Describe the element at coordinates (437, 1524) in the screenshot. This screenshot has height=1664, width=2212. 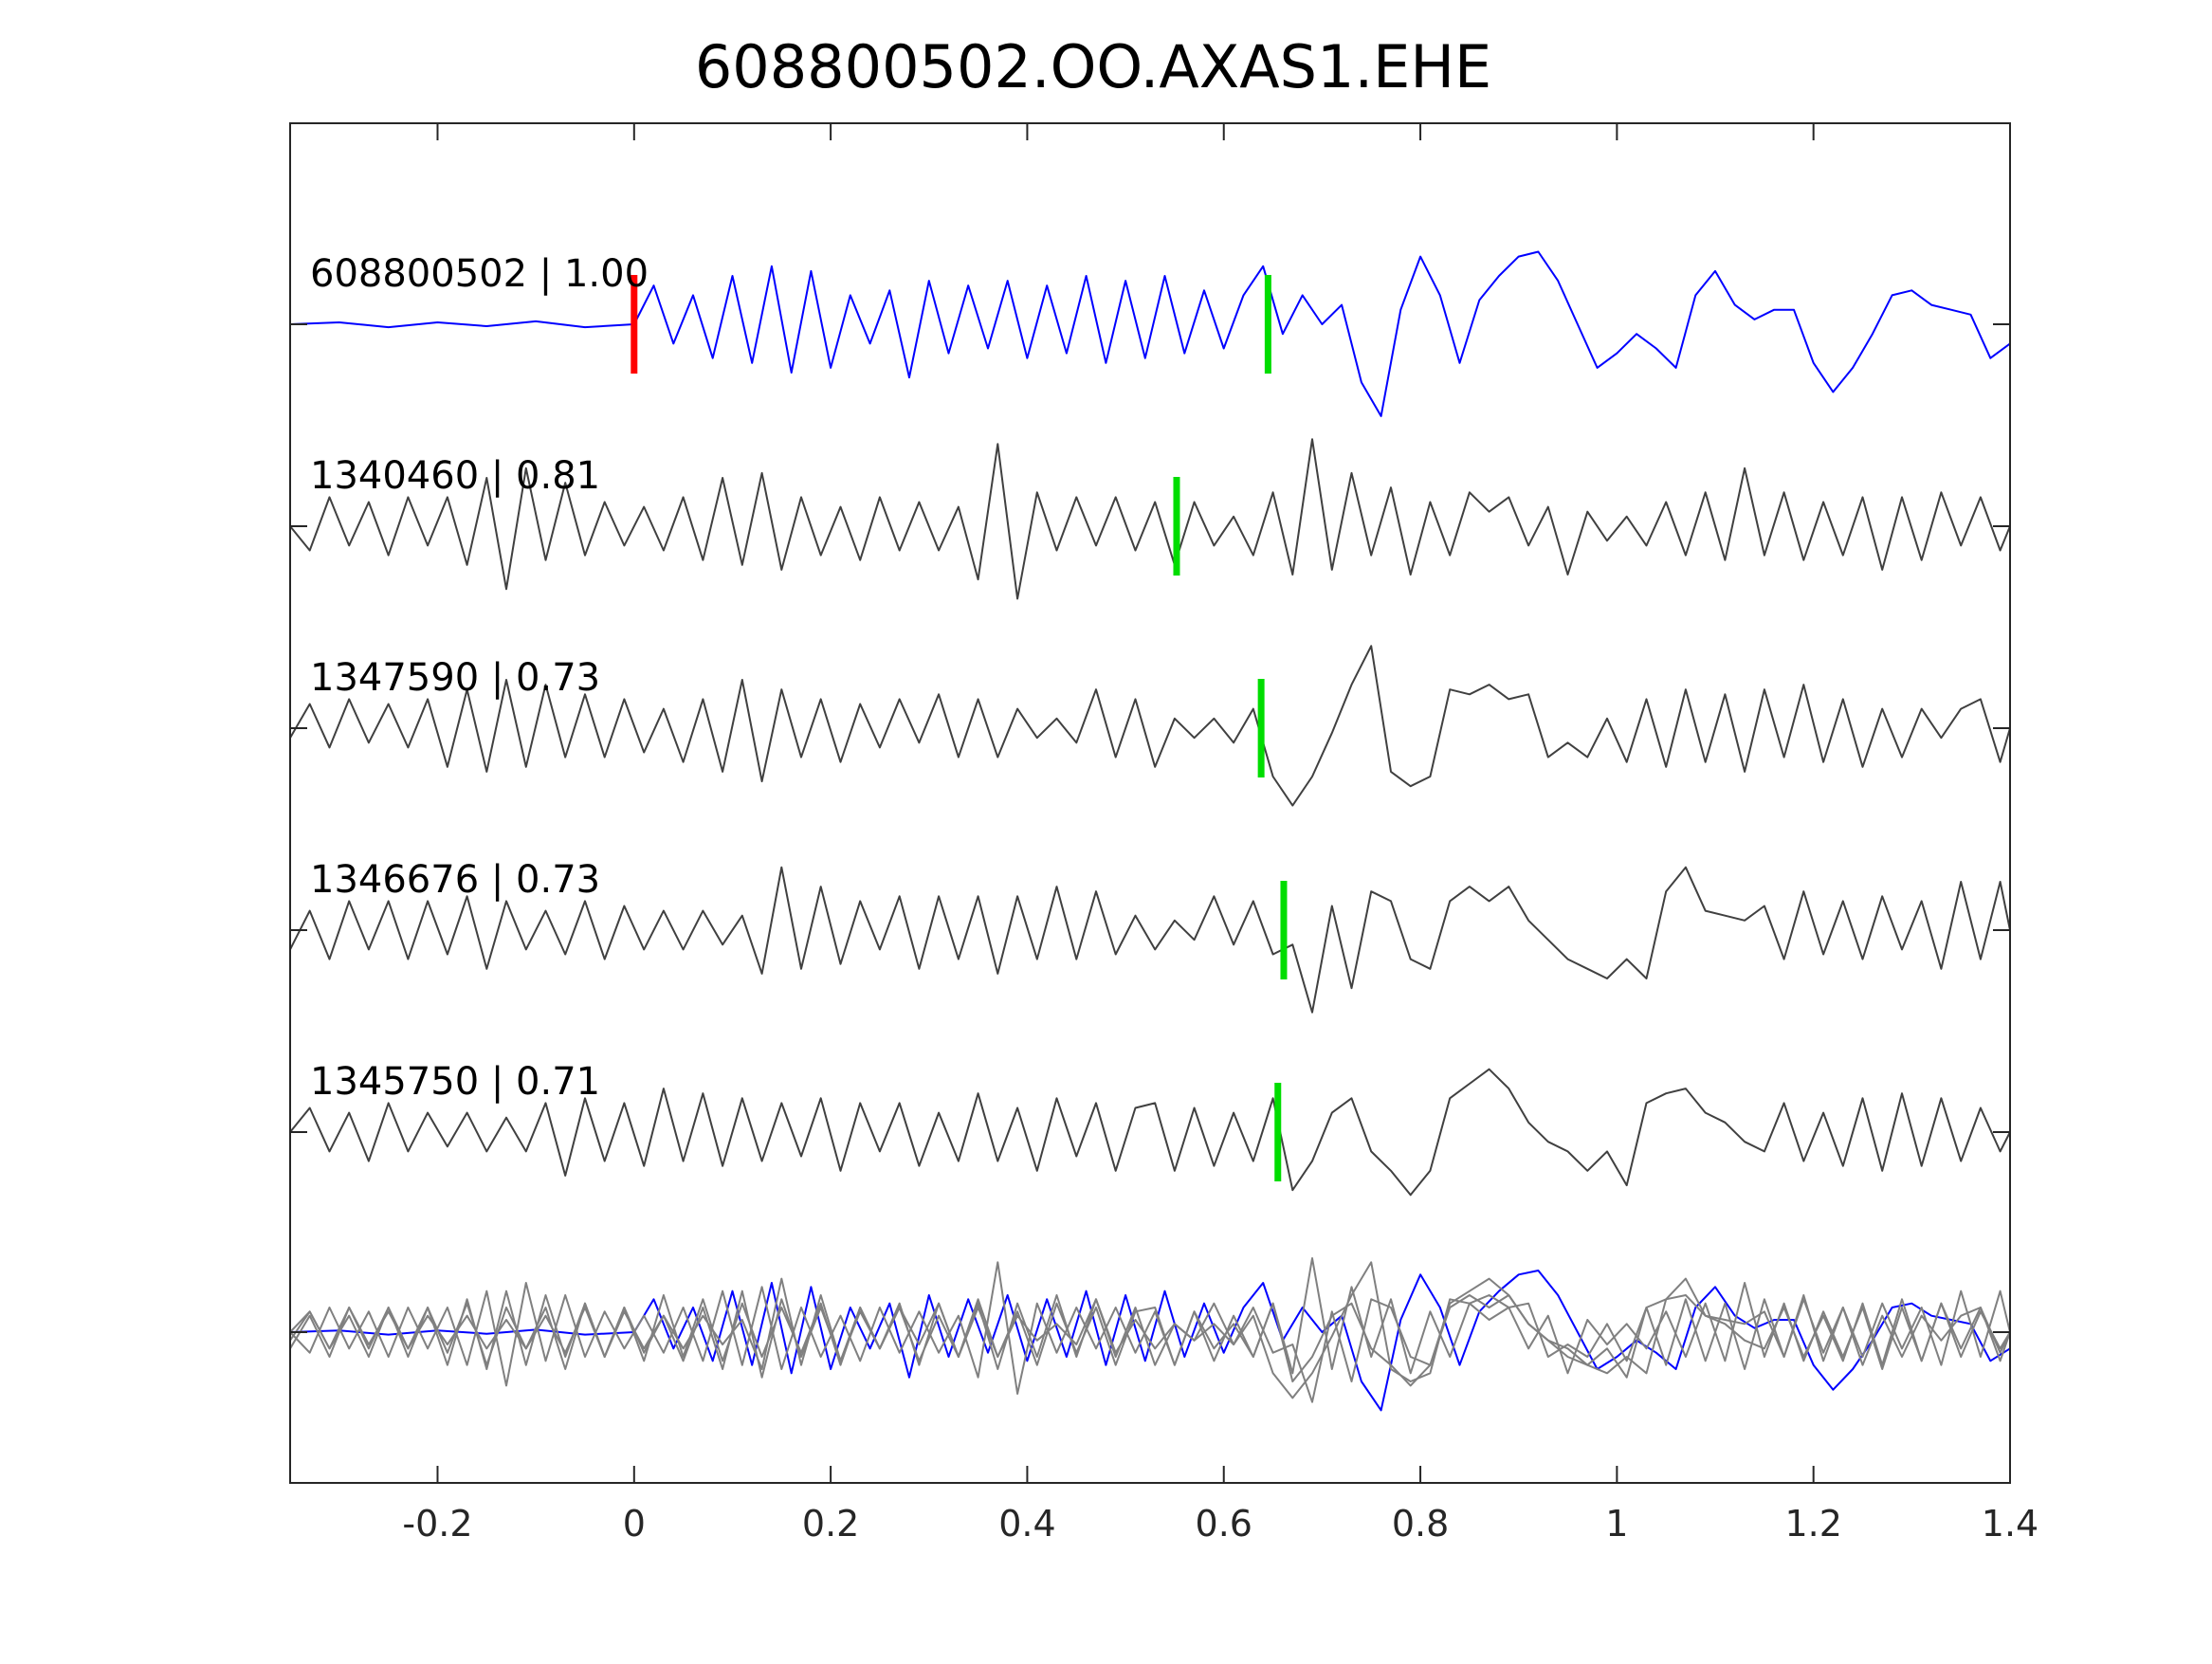
I see `x-tick-label: -0.2` at that location.